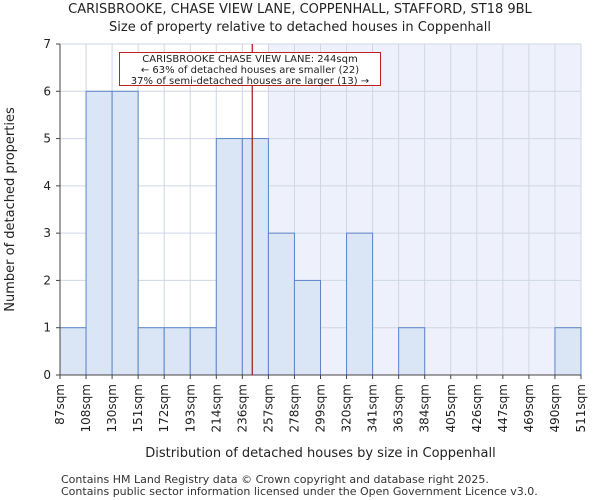  Describe the element at coordinates (164, 408) in the screenshot. I see `x-tick-label: 172sqm` at that location.